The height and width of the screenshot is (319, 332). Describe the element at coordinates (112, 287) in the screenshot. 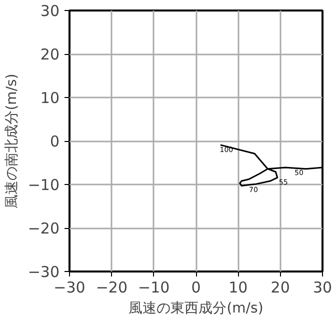

I see `x-tick-label: −20` at that location.